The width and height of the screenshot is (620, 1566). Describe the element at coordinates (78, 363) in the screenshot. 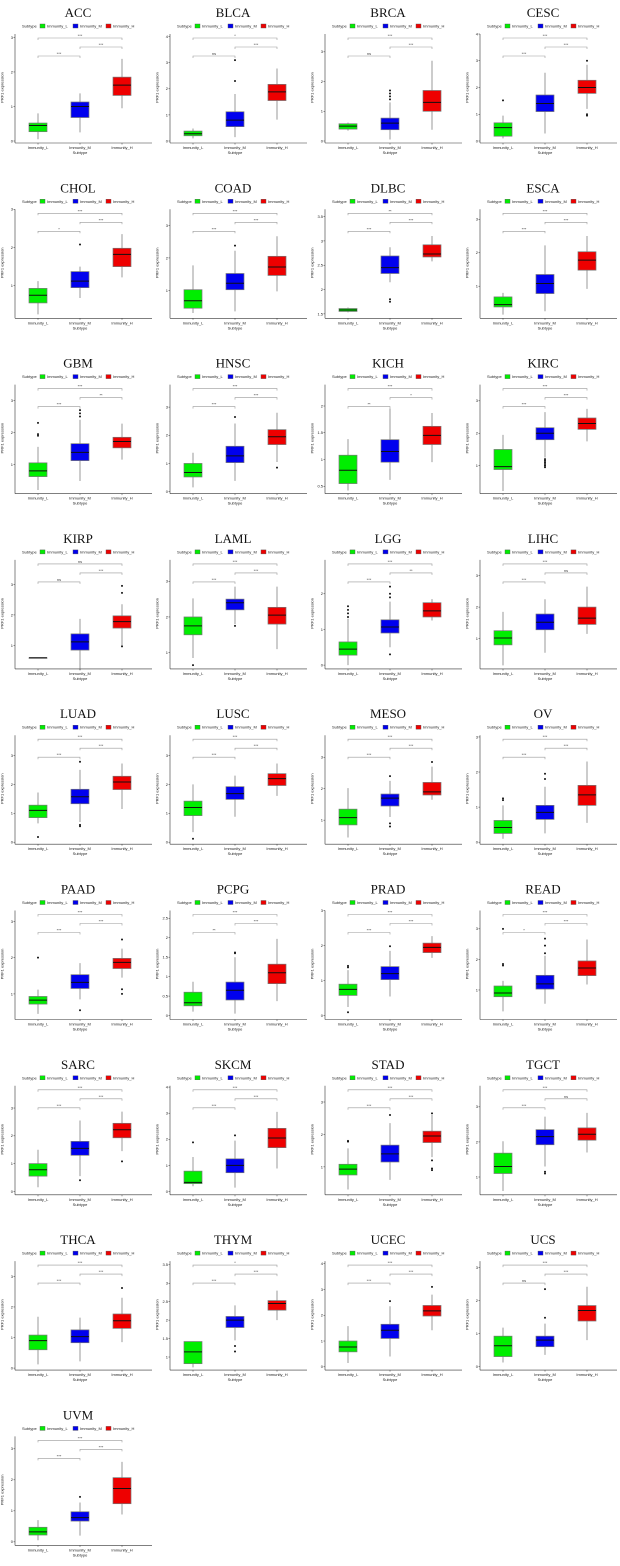

I see `panel-title: GBM` at that location.